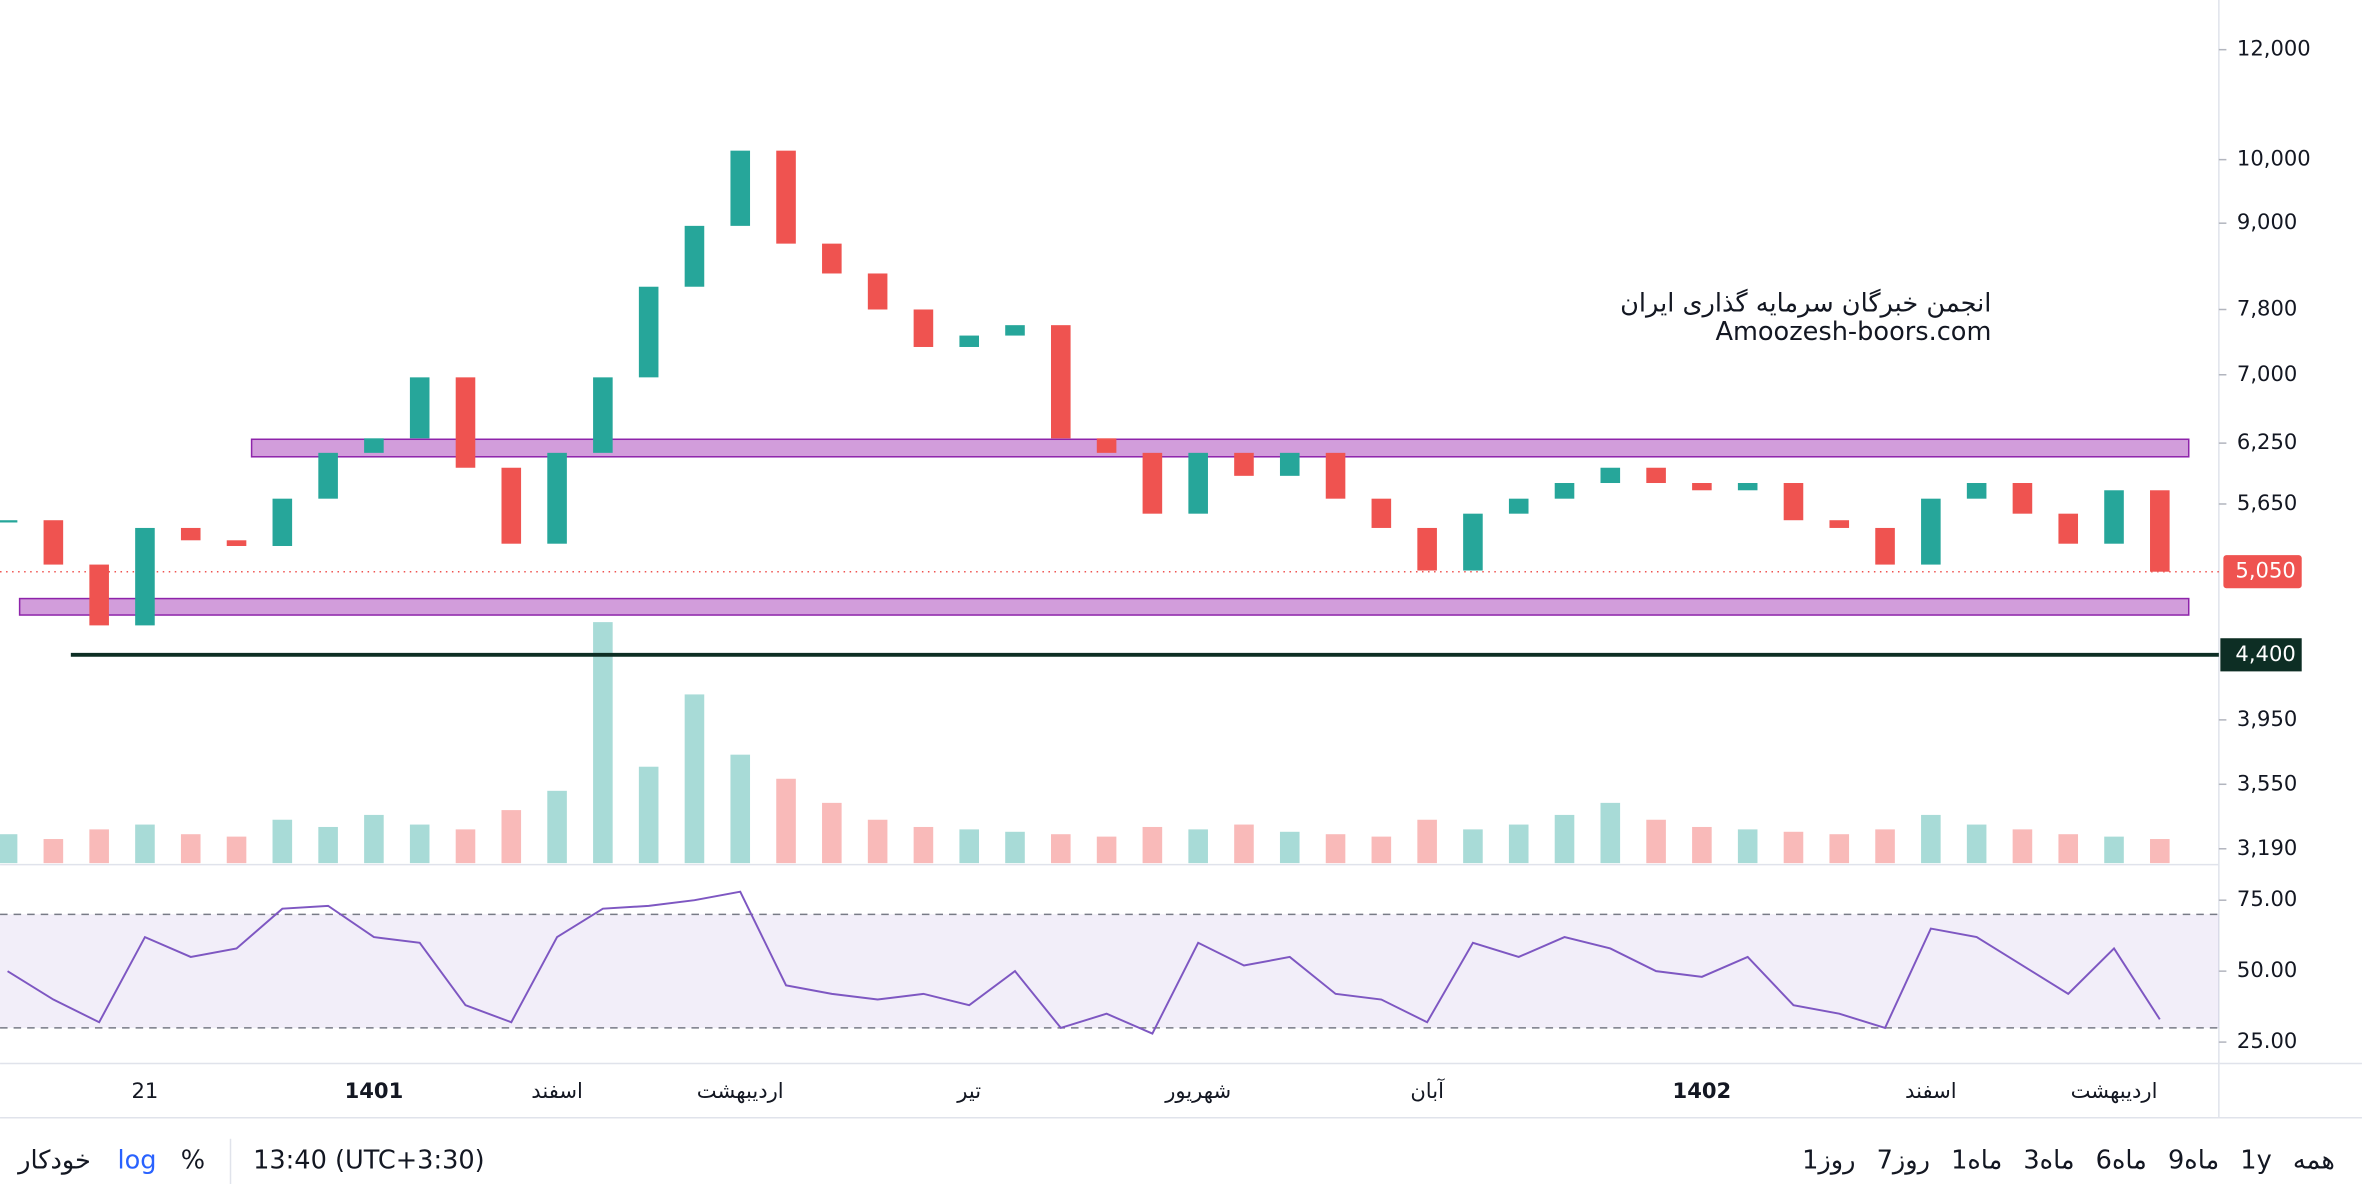 The width and height of the screenshot is (2362, 1190). I want to click on watermark: انجمن خبرگان سرمایه گذاری ایران, so click(1805, 303).